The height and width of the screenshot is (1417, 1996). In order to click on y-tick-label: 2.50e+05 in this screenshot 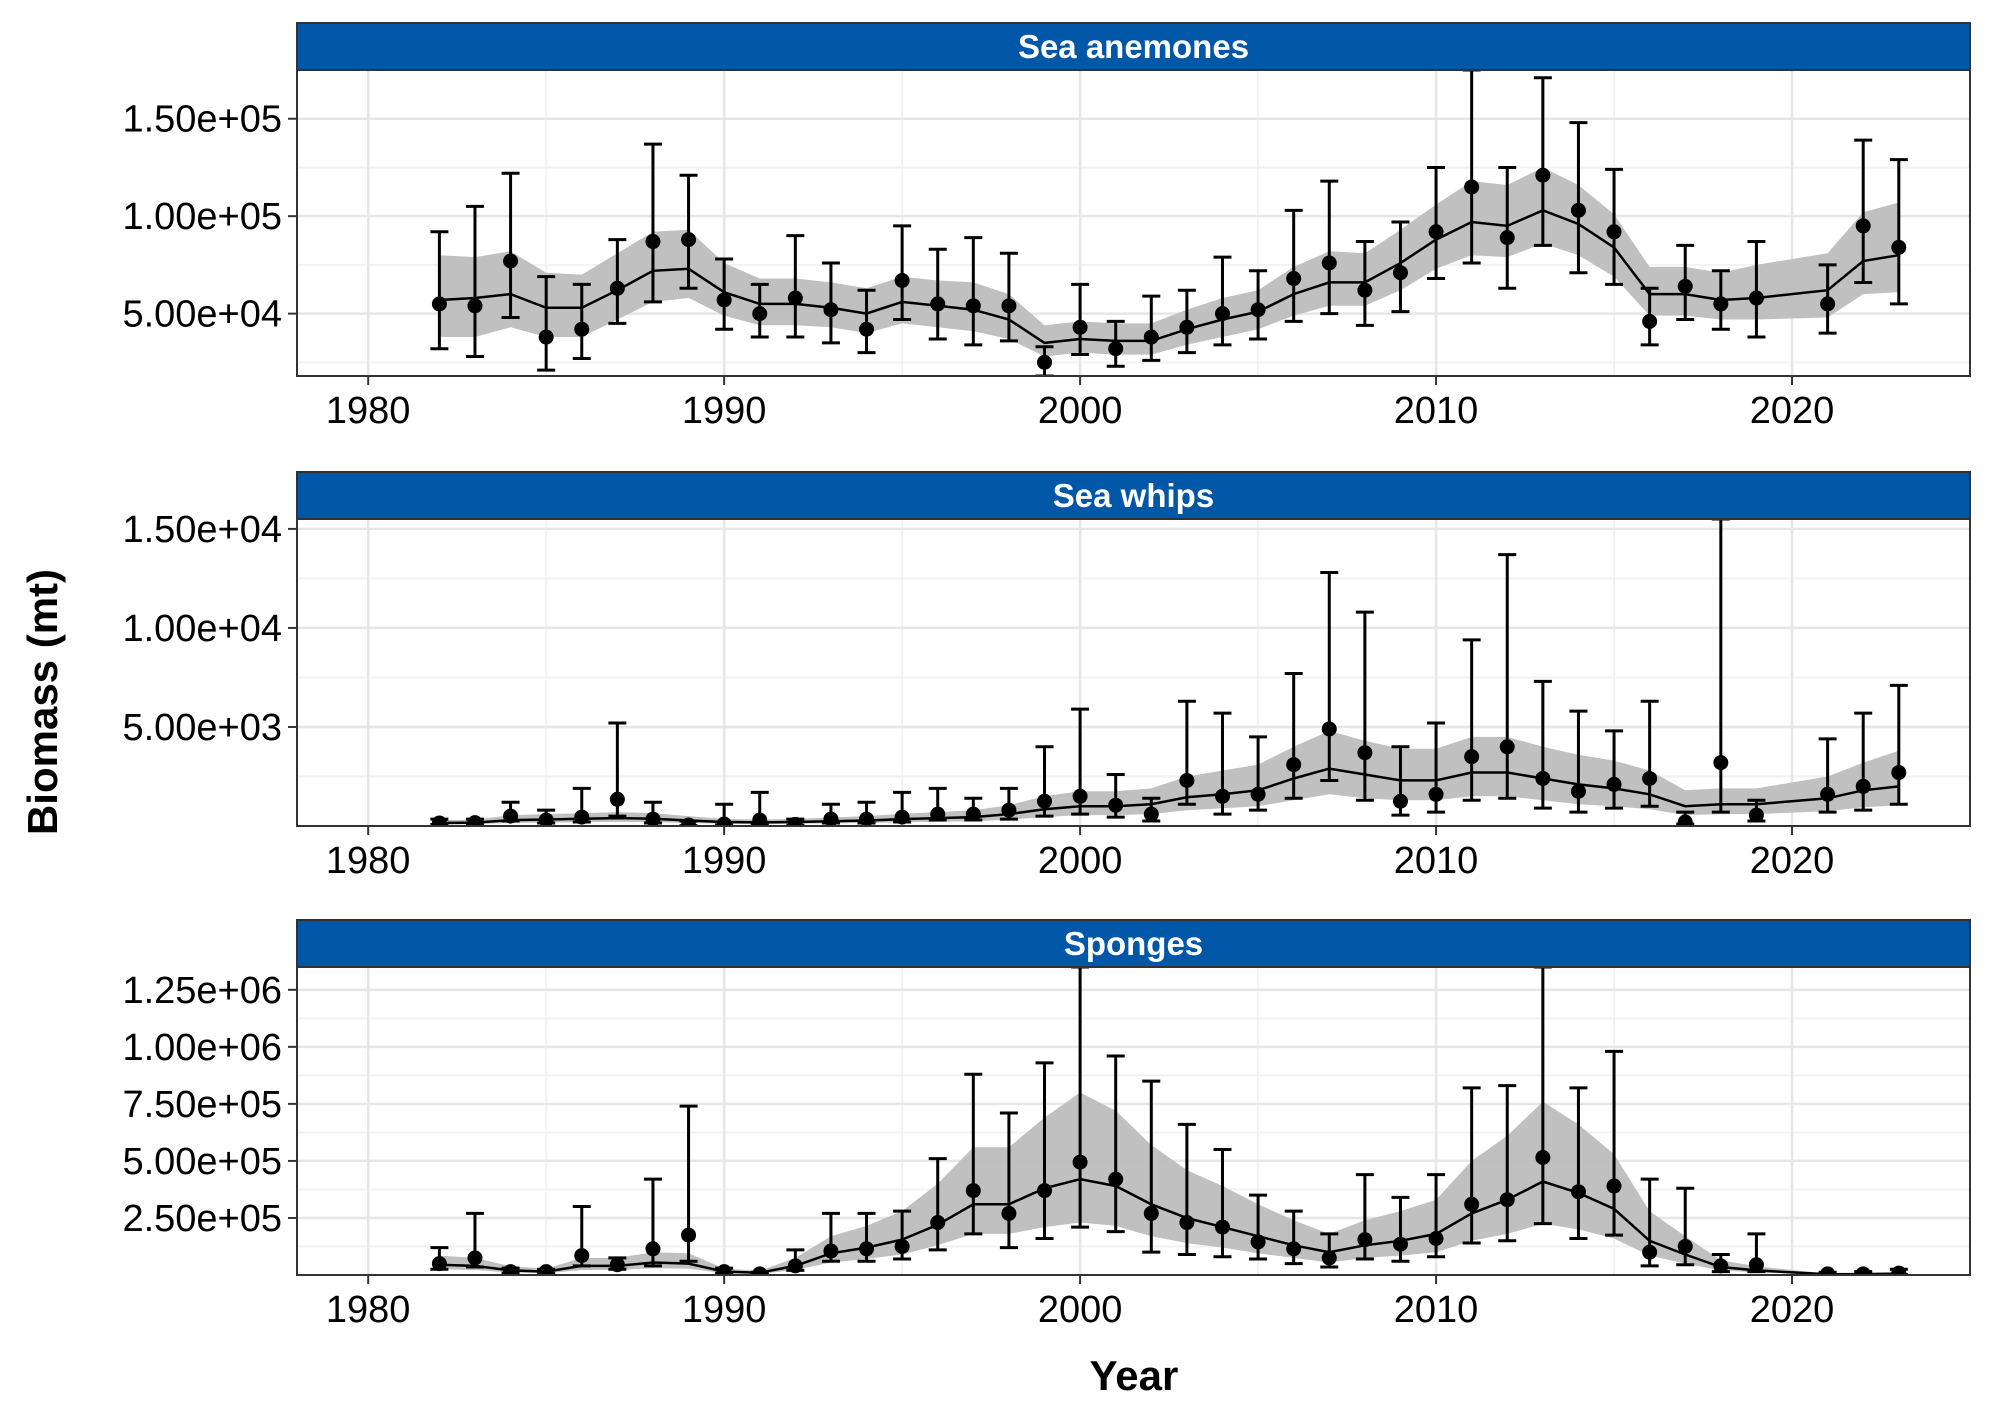, I will do `click(202, 1219)`.